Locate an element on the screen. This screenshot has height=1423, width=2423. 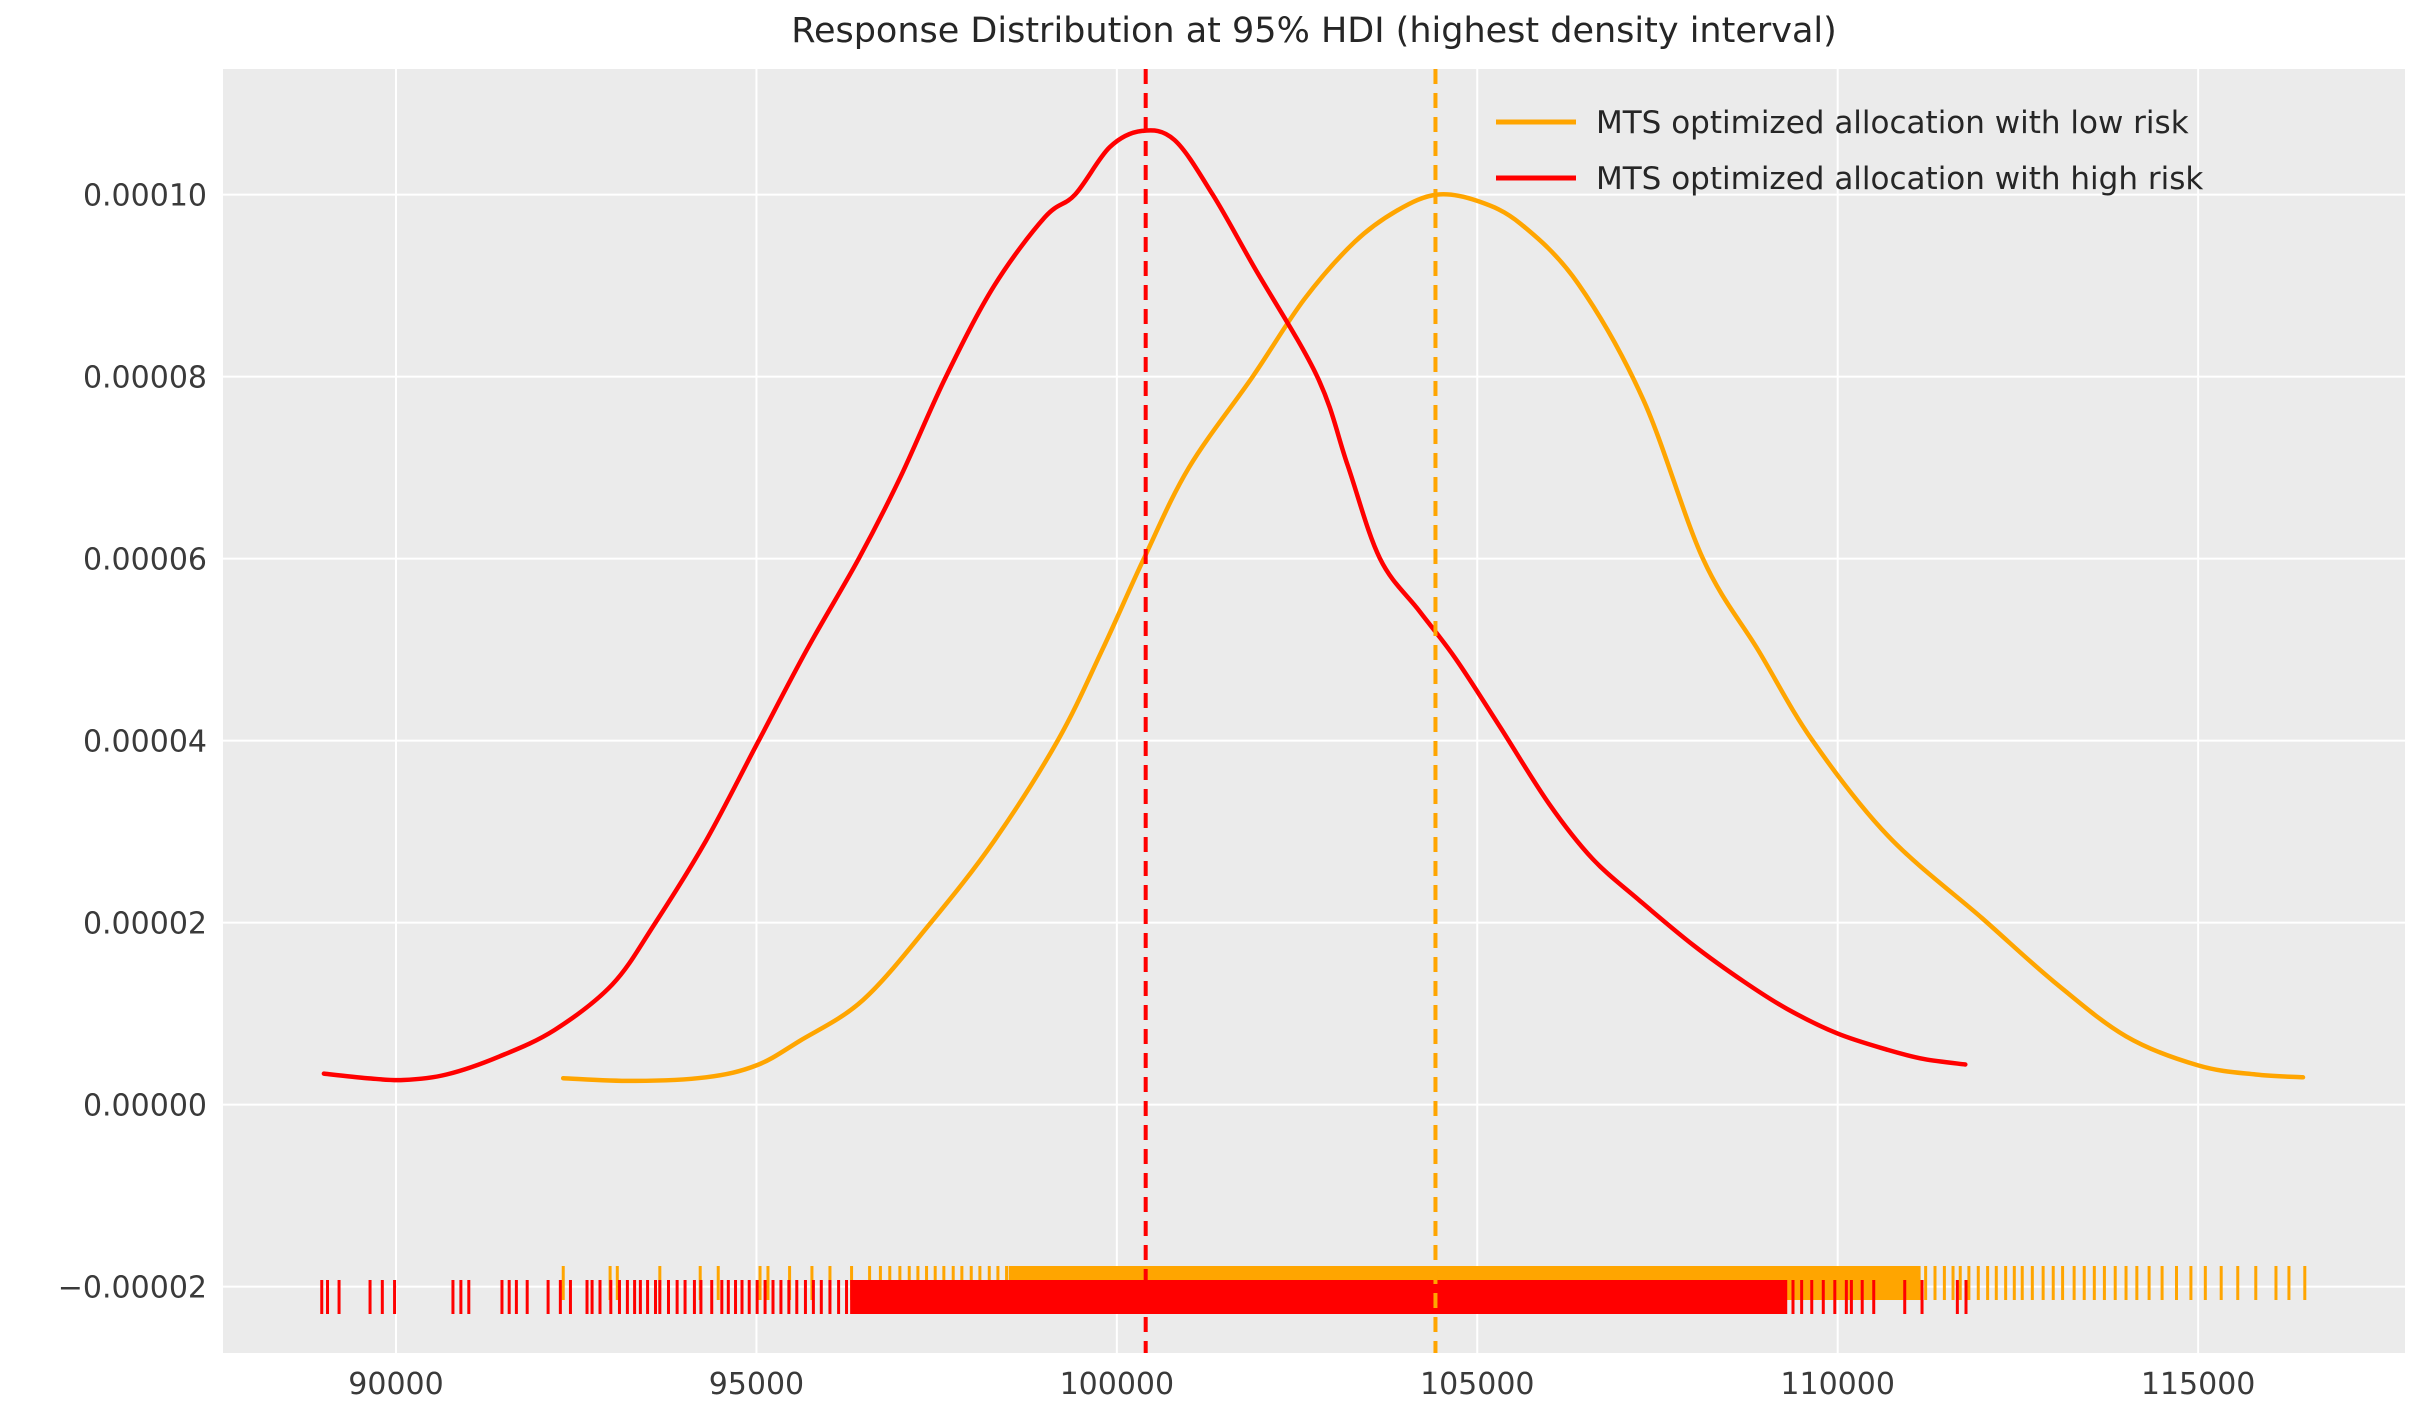
legend-label-low-risk: MTS optimized allocation with low risk is located at coordinates (1892, 123).